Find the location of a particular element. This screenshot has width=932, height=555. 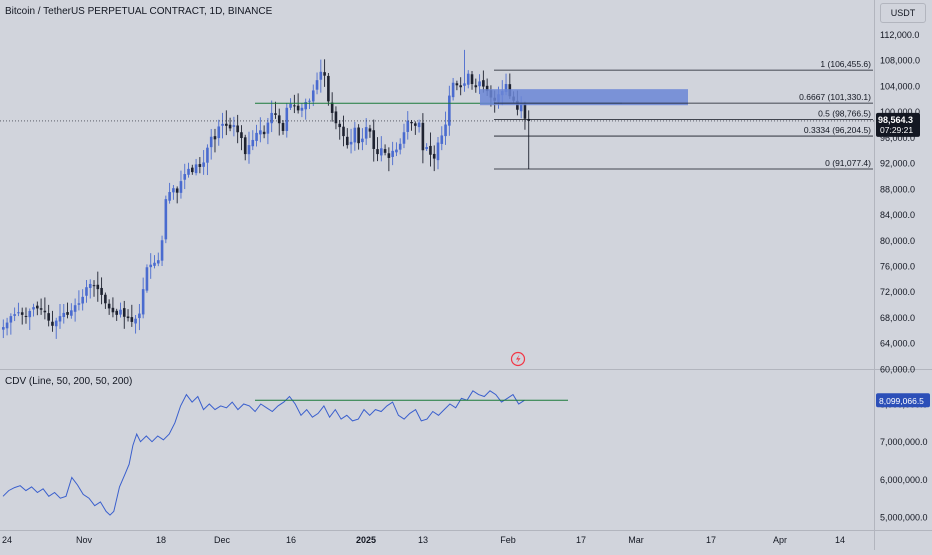

price-badge is located at coordinates (898, 124).